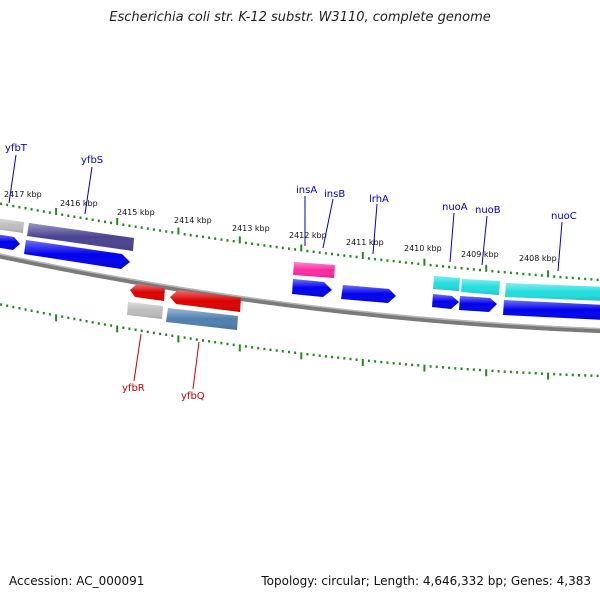 The image size is (600, 600). Describe the element at coordinates (12, 225) in the screenshot. I see `gene-feature-left-grey` at that location.